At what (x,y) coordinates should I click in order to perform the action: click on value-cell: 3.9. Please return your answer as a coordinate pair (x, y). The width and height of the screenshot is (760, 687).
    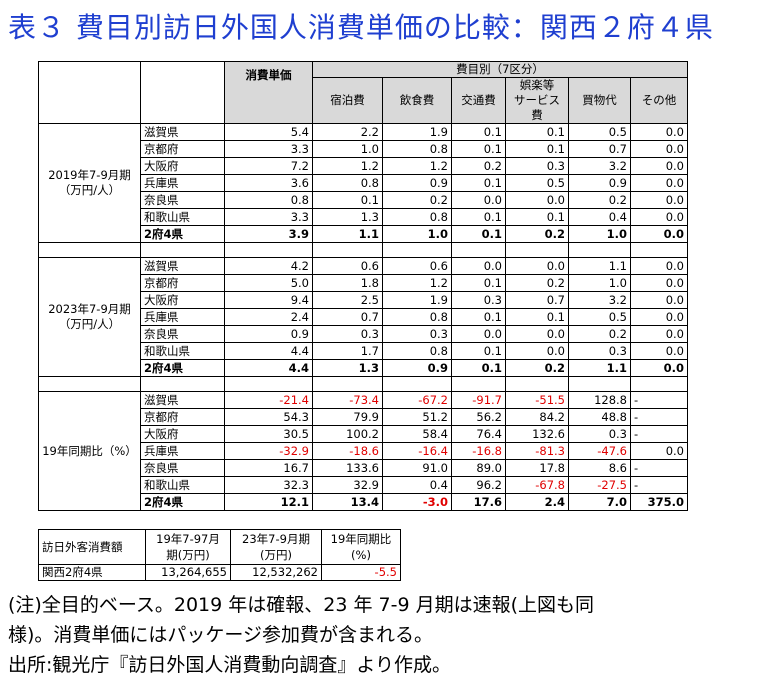
    Looking at the image, I should click on (268, 234).